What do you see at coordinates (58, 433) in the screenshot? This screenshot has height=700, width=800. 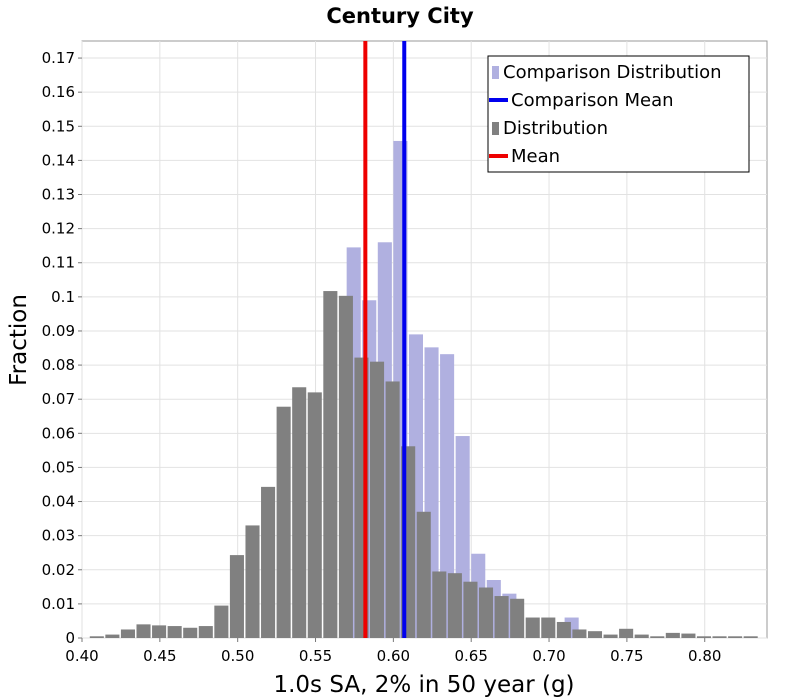 I see `y-tick-label: 0.06` at bounding box center [58, 433].